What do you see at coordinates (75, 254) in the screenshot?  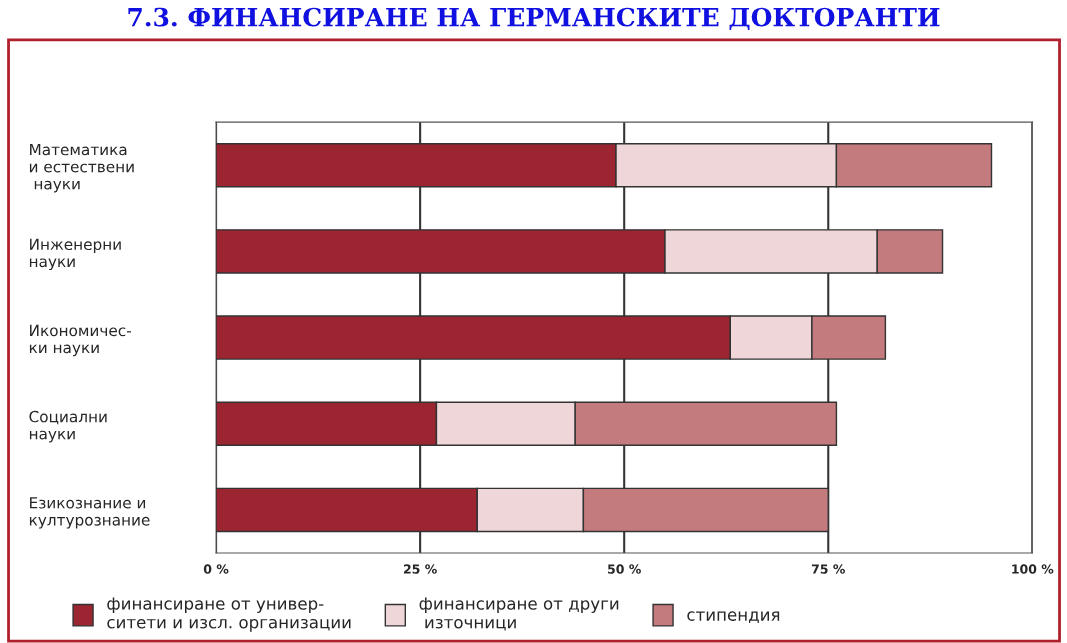 I see `y-tick-label: Инженерни науки` at bounding box center [75, 254].